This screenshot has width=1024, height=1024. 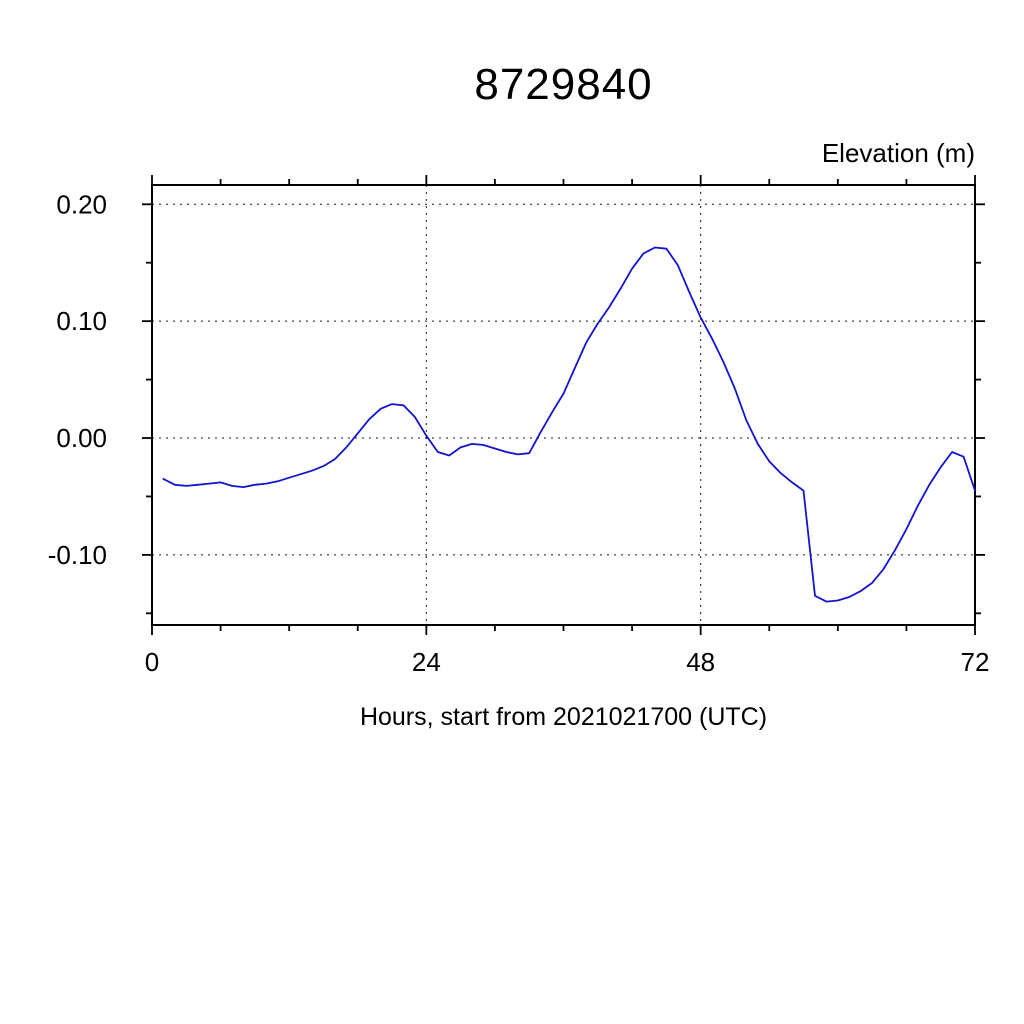 I want to click on y-tick-label: 0.10, so click(x=81, y=321).